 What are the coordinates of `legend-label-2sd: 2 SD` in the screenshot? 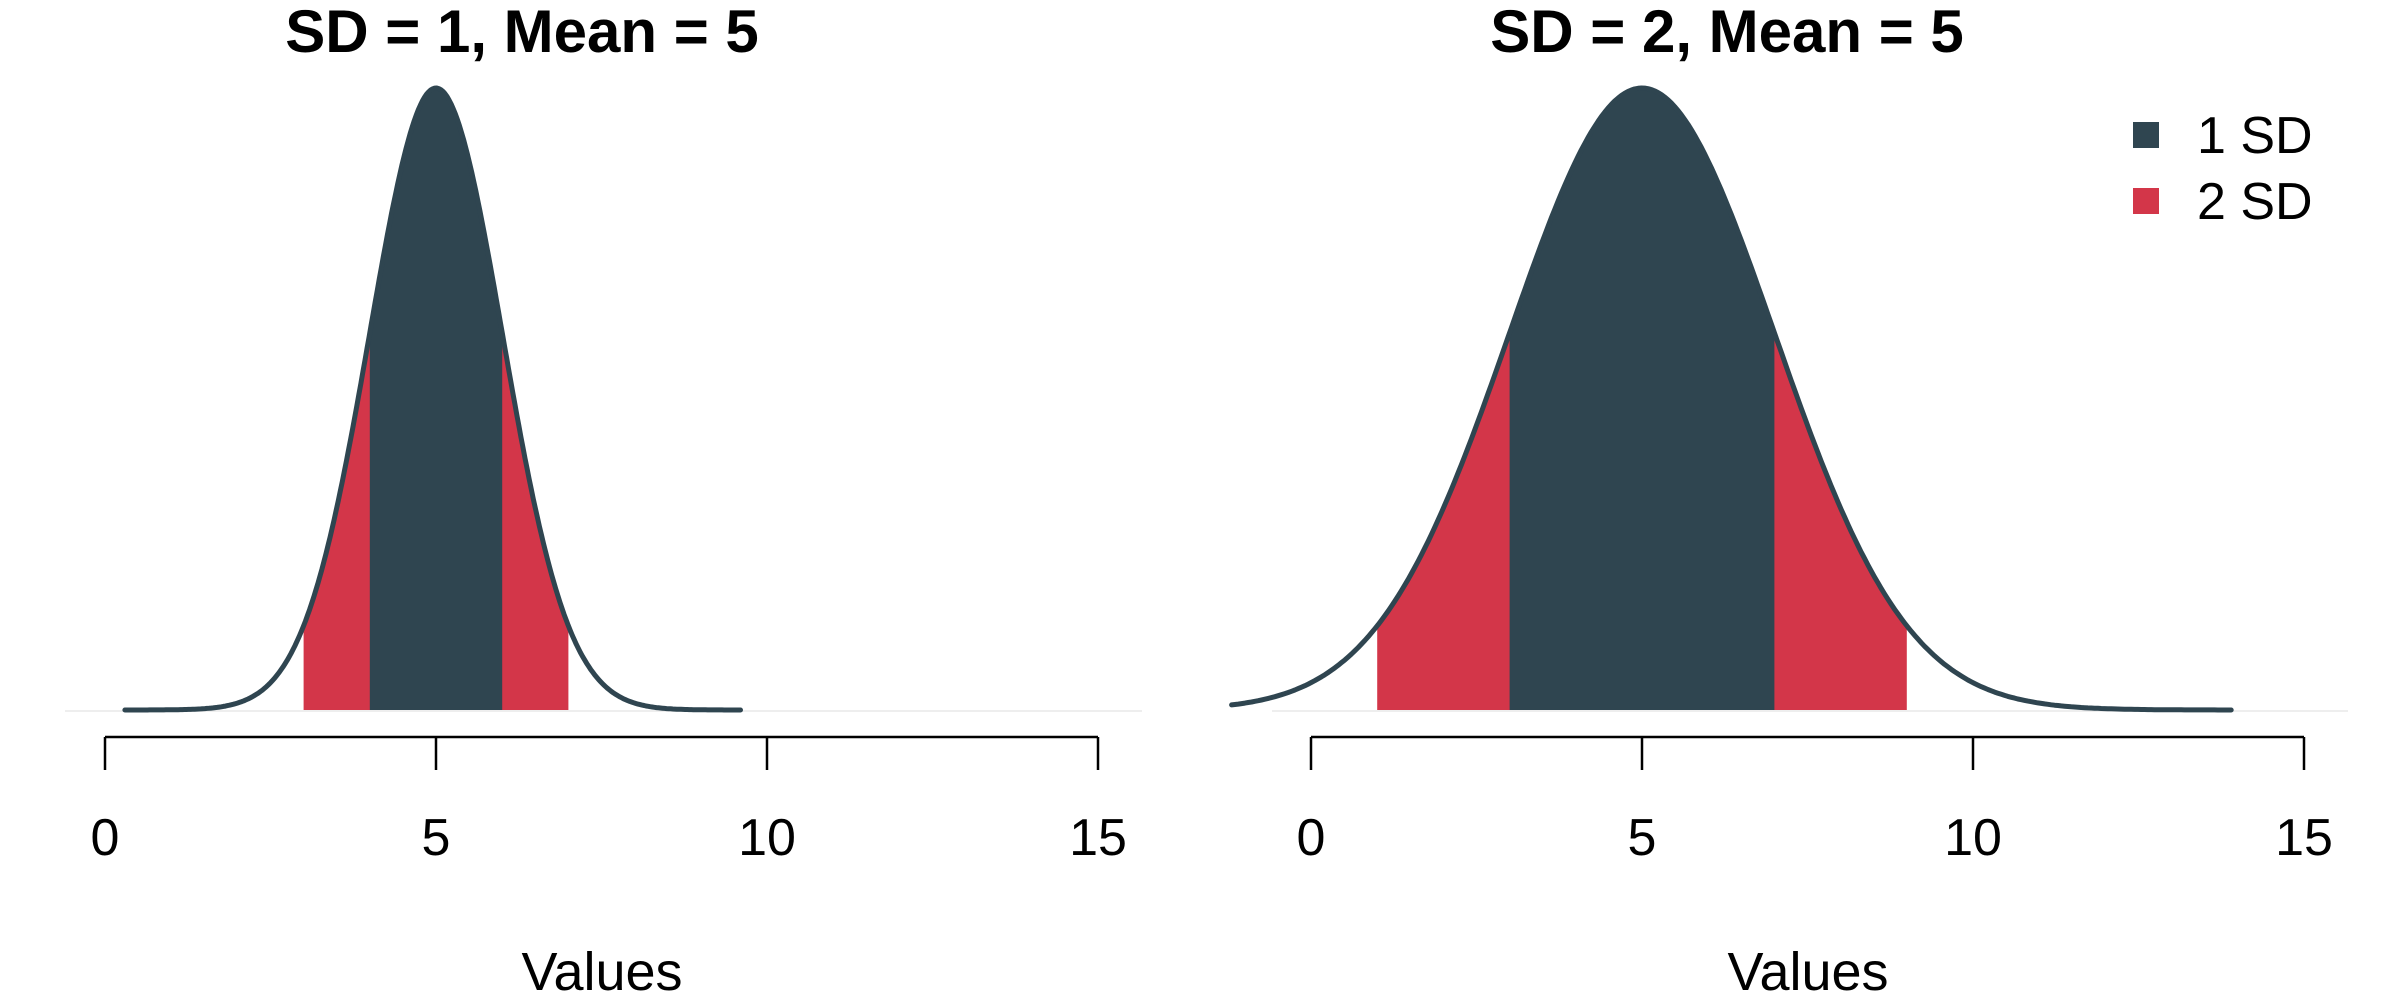 It's located at (2255, 202).